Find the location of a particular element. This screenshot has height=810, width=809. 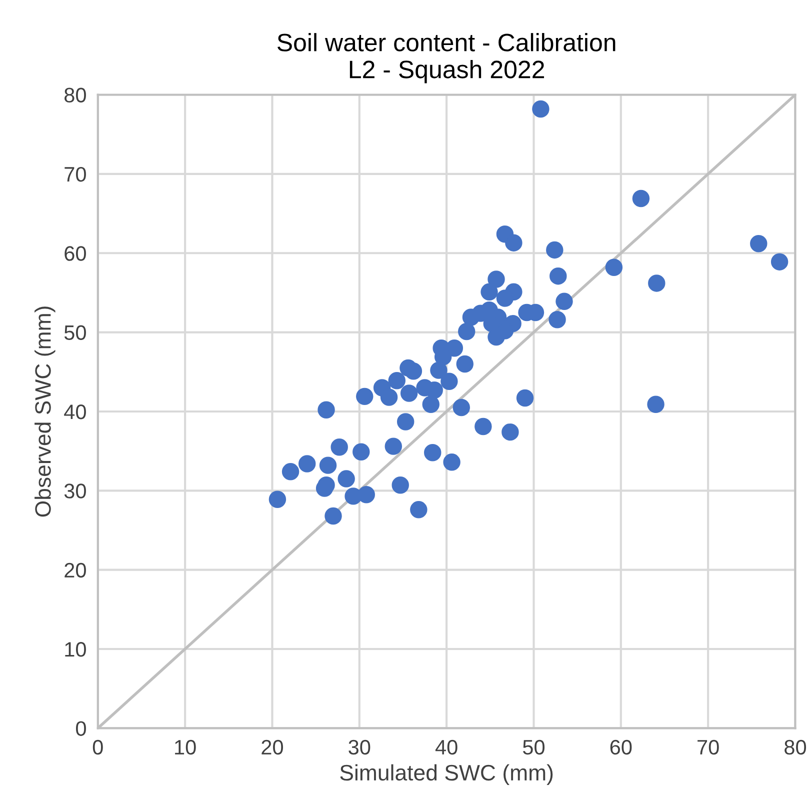

x-tick-label: 10 is located at coordinates (185, 747).